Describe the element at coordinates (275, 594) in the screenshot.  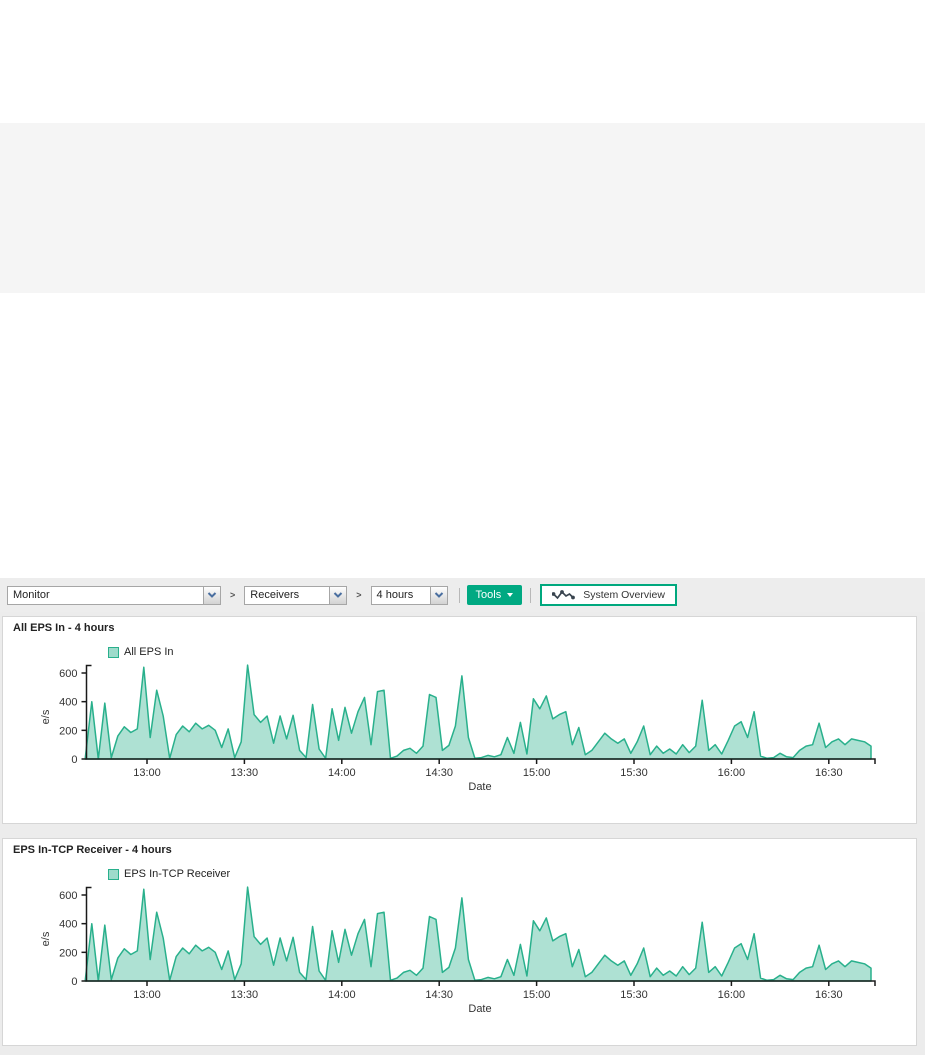
I see `receivers-select-value: Receivers` at that location.